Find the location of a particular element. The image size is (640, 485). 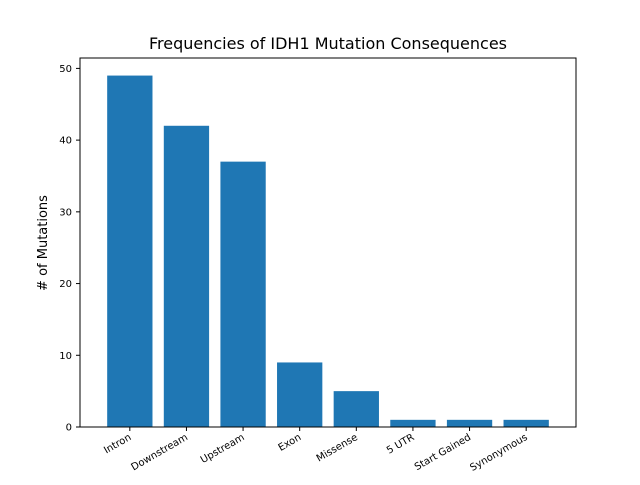

x-tick-label: Synonymous is located at coordinates (498, 453).